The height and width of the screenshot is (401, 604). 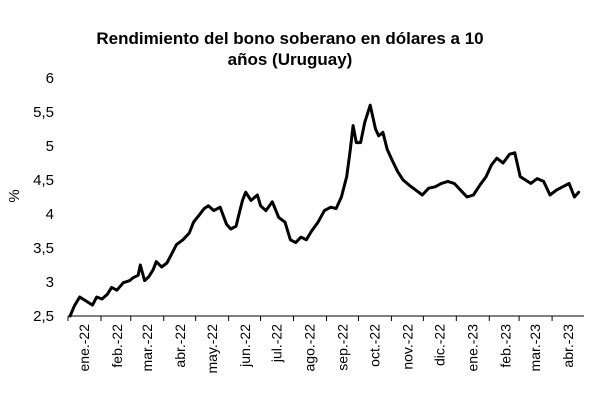 What do you see at coordinates (180, 346) in the screenshot?
I see `x-tick-label: abr.-22` at bounding box center [180, 346].